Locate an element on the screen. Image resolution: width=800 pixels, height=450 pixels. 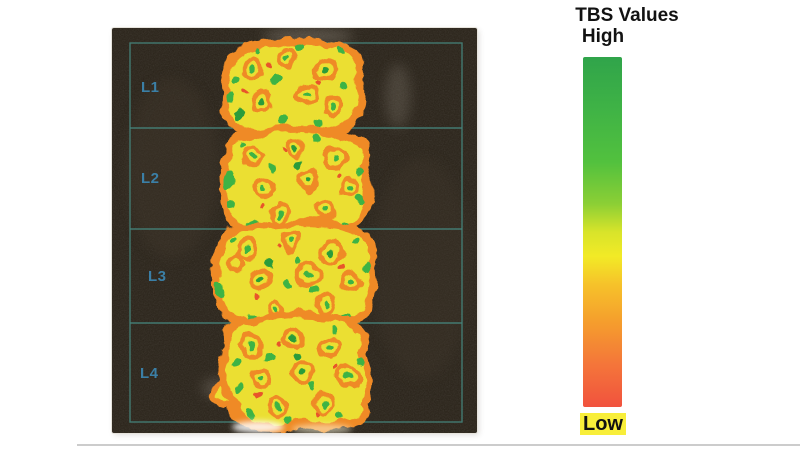
region-label-l2: L2 is located at coordinates (150, 178).